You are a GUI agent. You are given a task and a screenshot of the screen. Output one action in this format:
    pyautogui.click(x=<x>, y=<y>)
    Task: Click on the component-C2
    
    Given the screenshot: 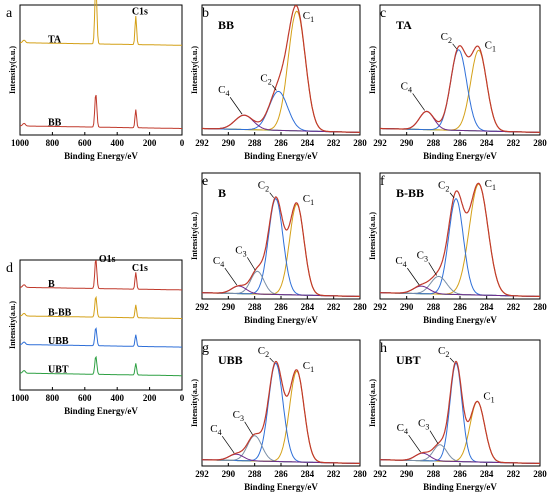 What is the action you would take?
    pyautogui.click(x=460, y=247)
    